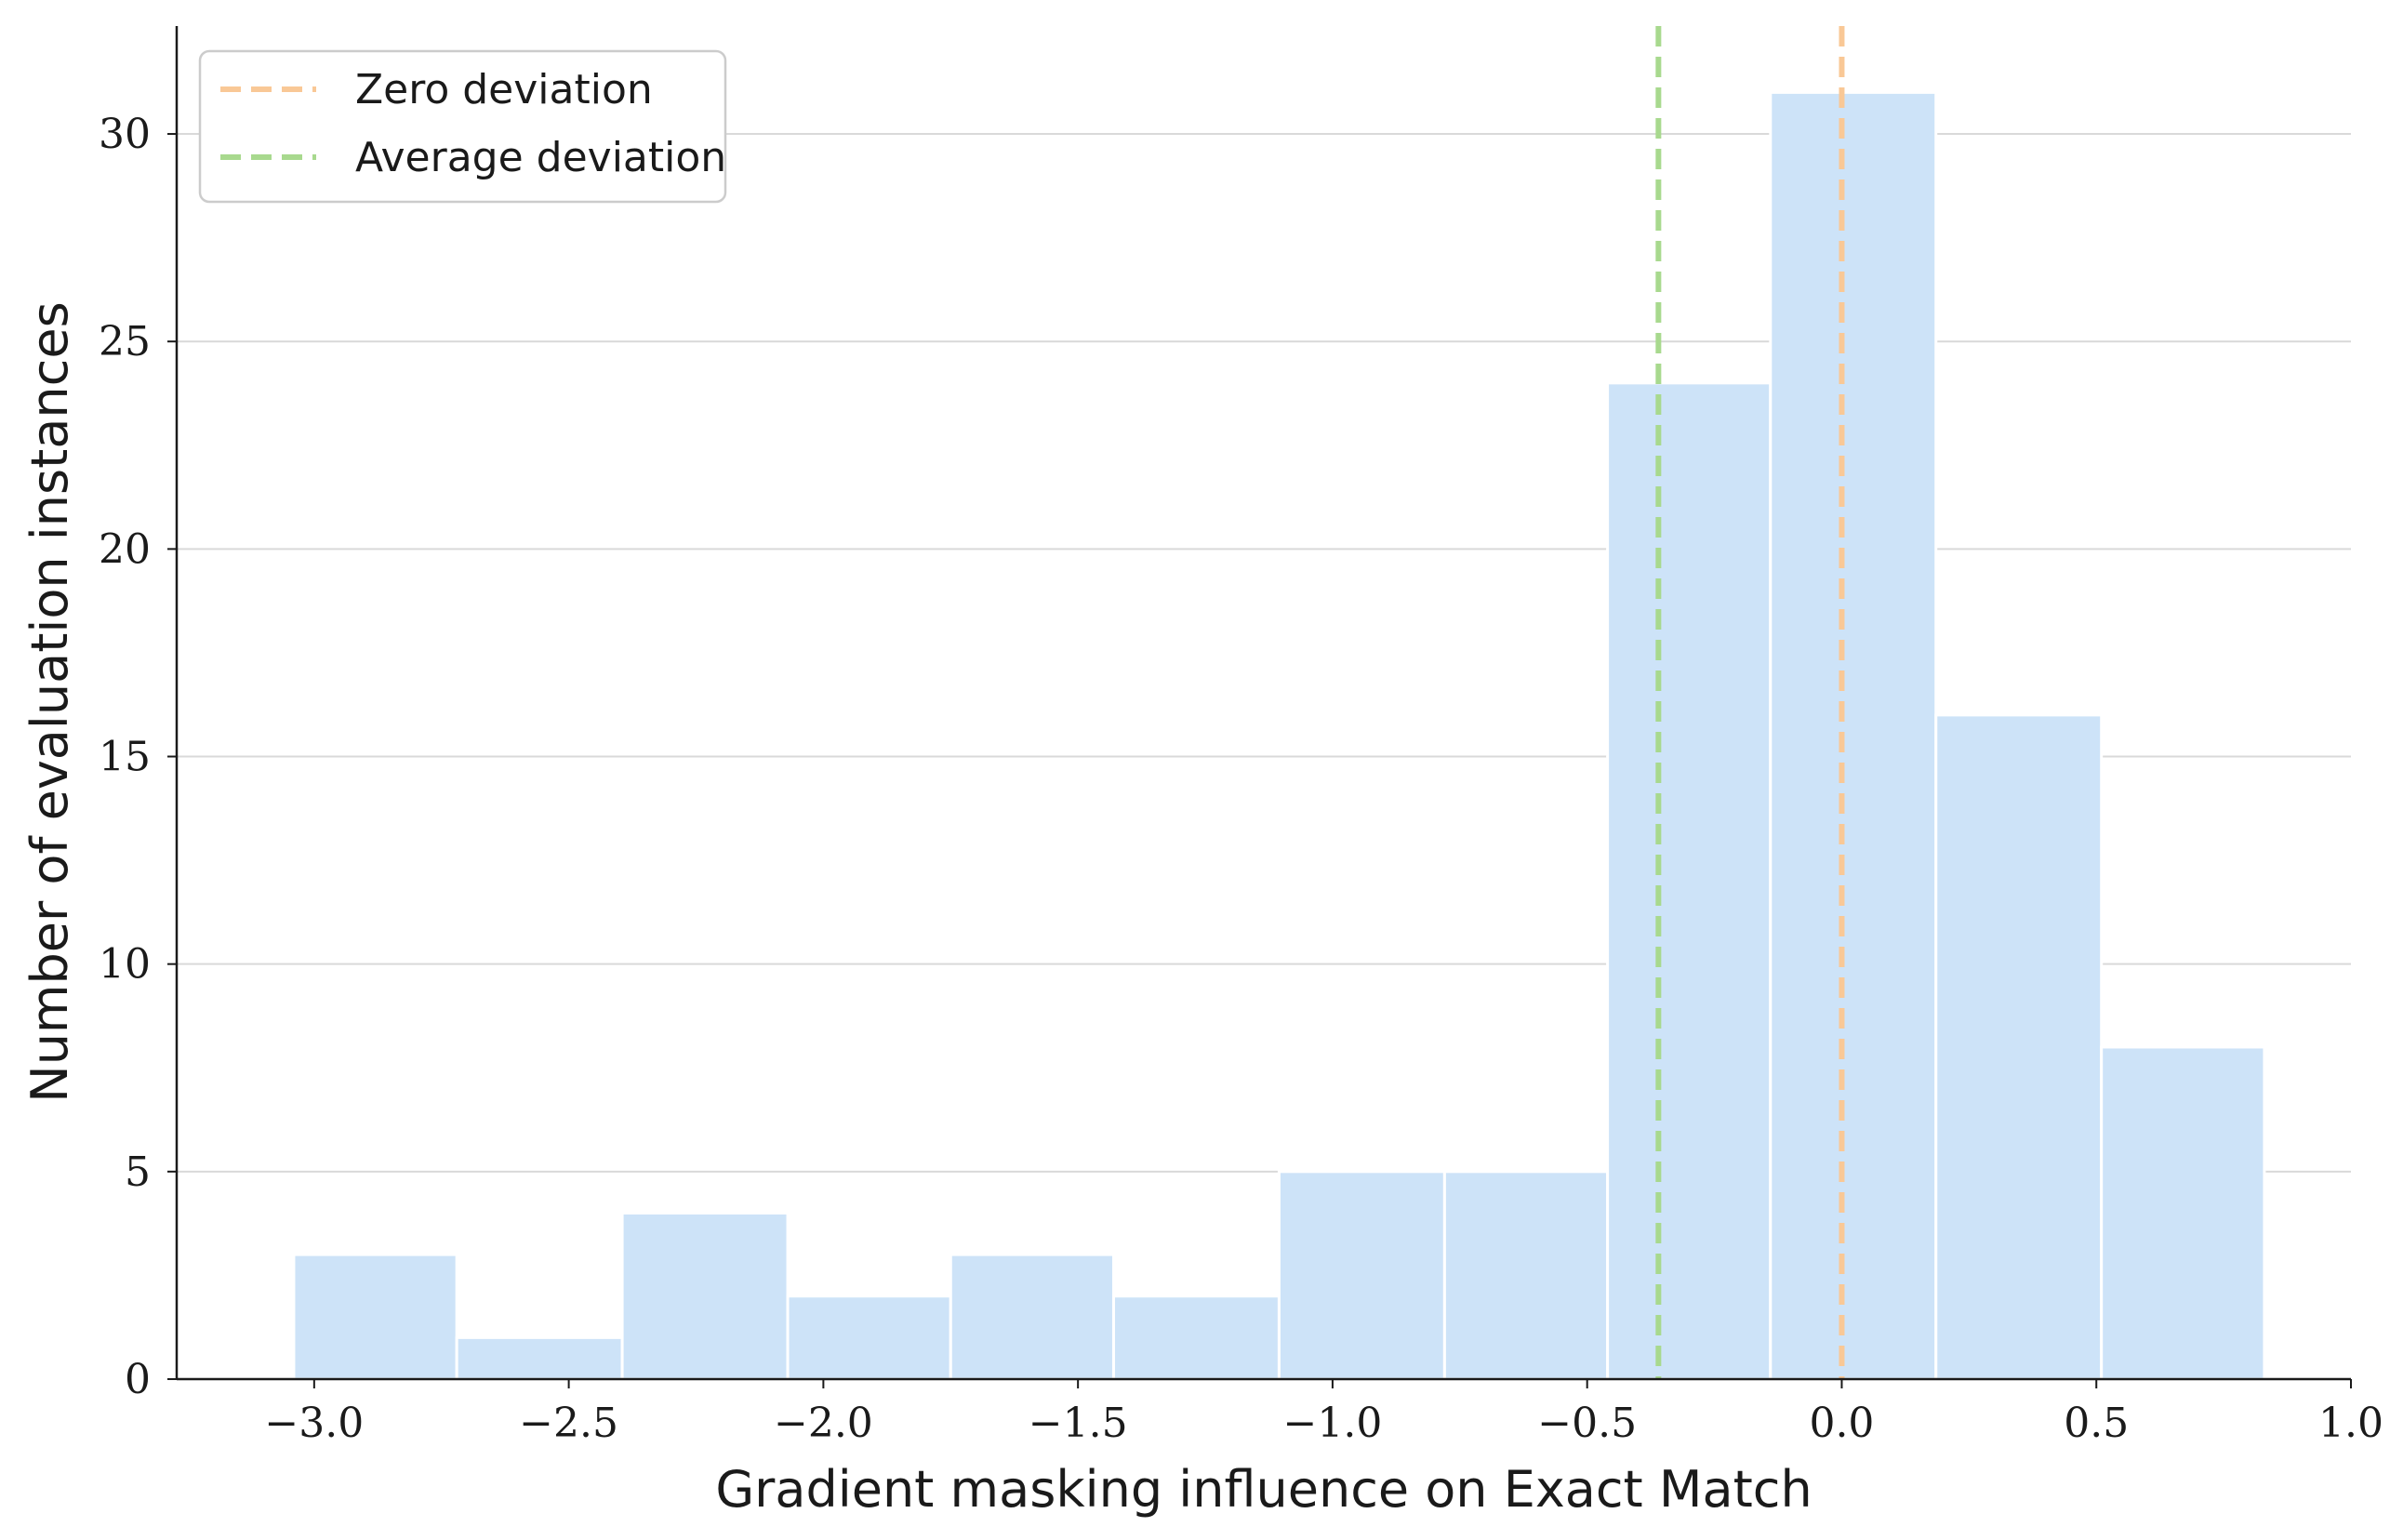 Image resolution: width=2390 pixels, height=1540 pixels. What do you see at coordinates (2350, 1423) in the screenshot?
I see `x-tick-label: 1.0` at bounding box center [2350, 1423].